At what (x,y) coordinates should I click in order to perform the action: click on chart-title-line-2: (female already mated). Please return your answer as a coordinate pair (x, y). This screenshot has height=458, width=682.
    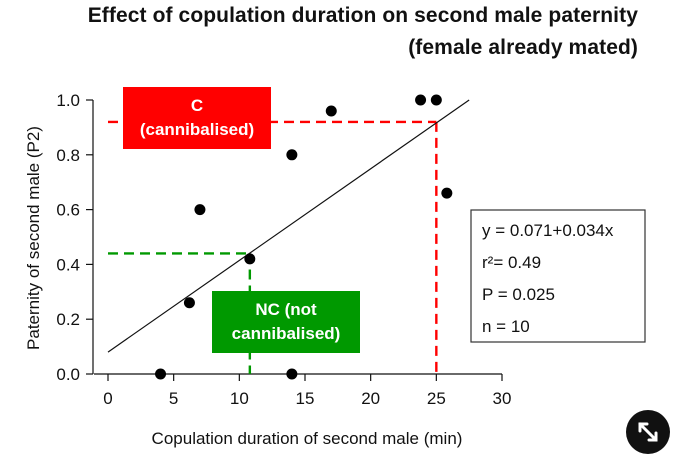
    Looking at the image, I should click on (523, 47).